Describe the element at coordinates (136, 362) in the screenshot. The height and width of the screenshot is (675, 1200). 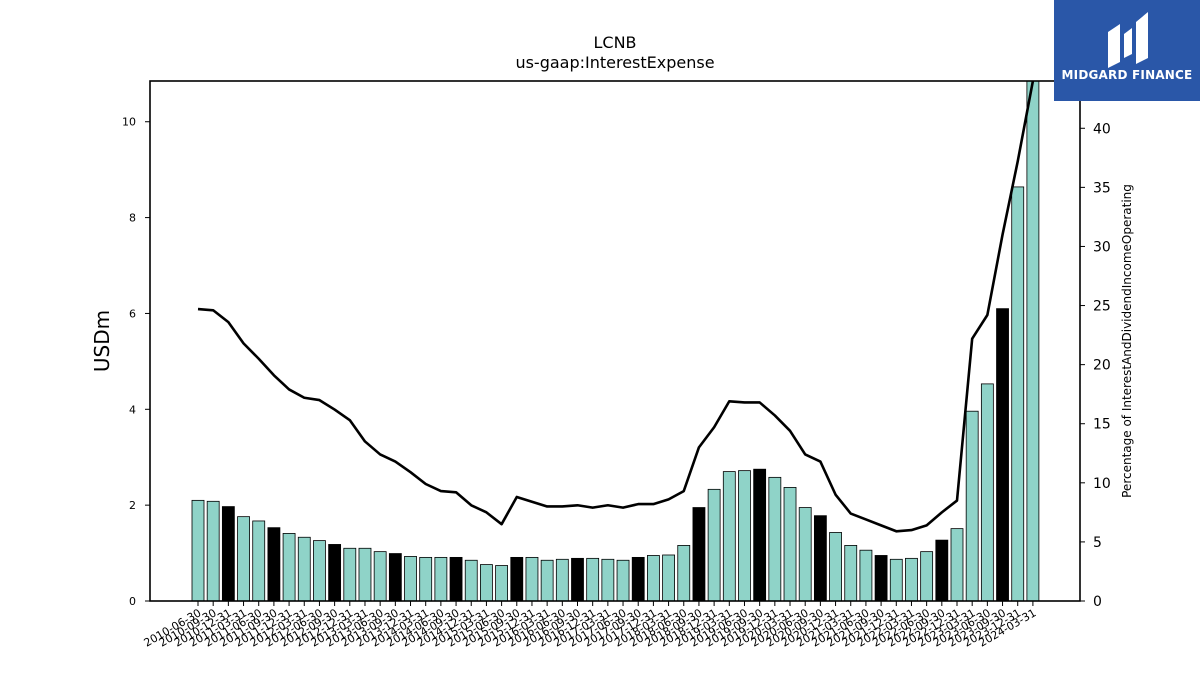
I see `y-axis-left: 0 2 4 6 8 10` at that location.